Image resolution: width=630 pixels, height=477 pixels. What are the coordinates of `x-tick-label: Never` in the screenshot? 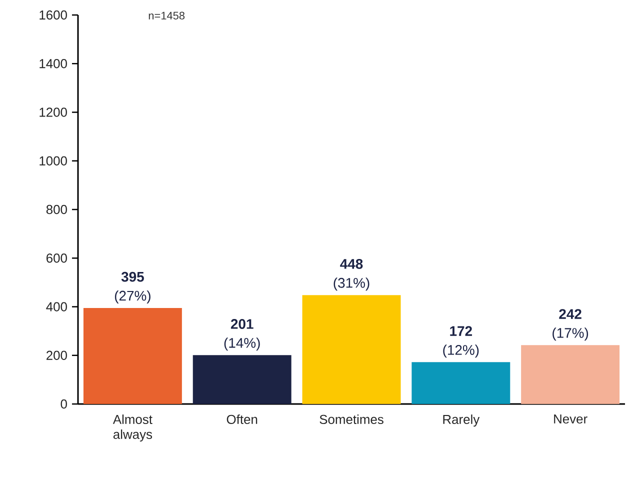 It's located at (571, 419).